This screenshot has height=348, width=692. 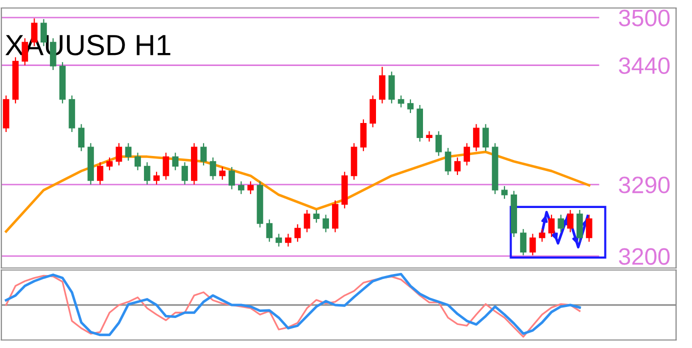 I want to click on y-tick-label: 3290, so click(x=644, y=185).